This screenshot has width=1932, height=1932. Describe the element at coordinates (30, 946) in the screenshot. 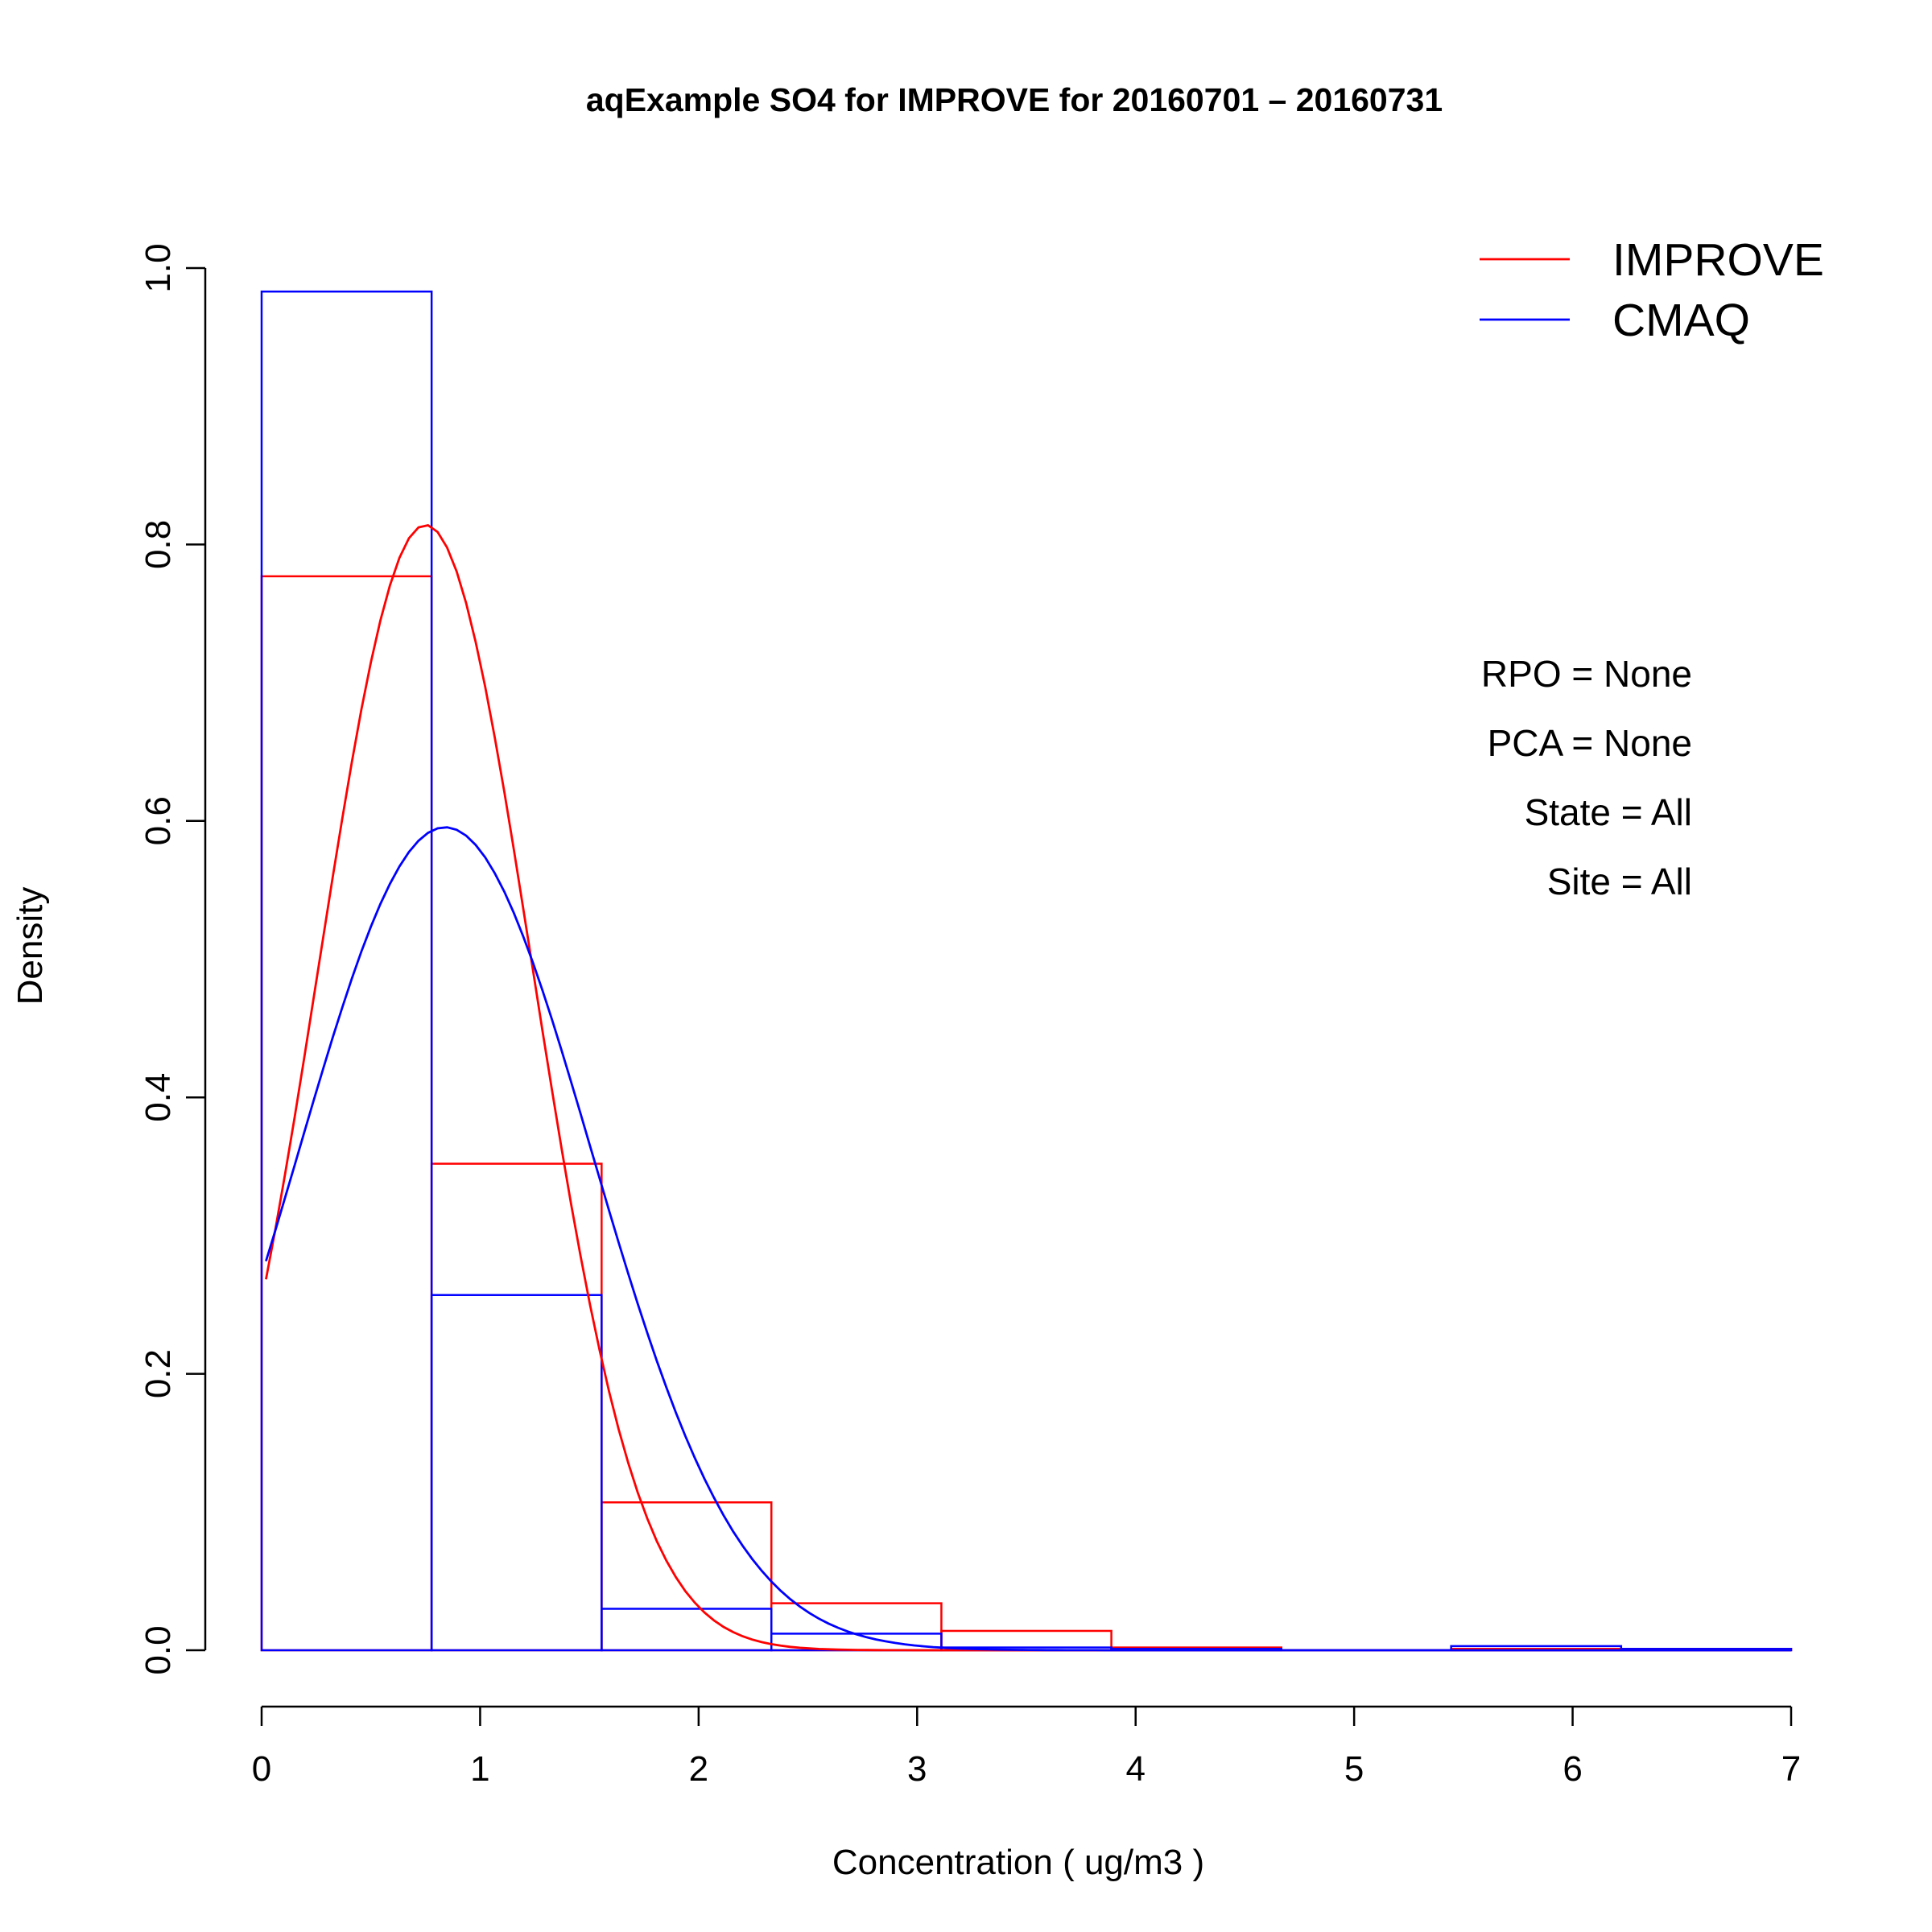

I see `y-axis-title: Density` at that location.